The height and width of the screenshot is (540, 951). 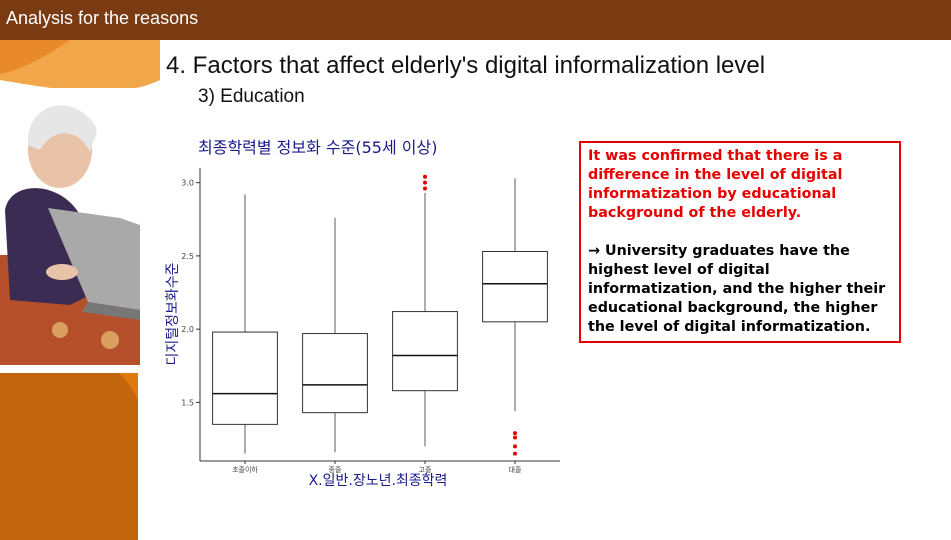 I want to click on header-title: Analysis for the reasons, so click(x=102, y=18).